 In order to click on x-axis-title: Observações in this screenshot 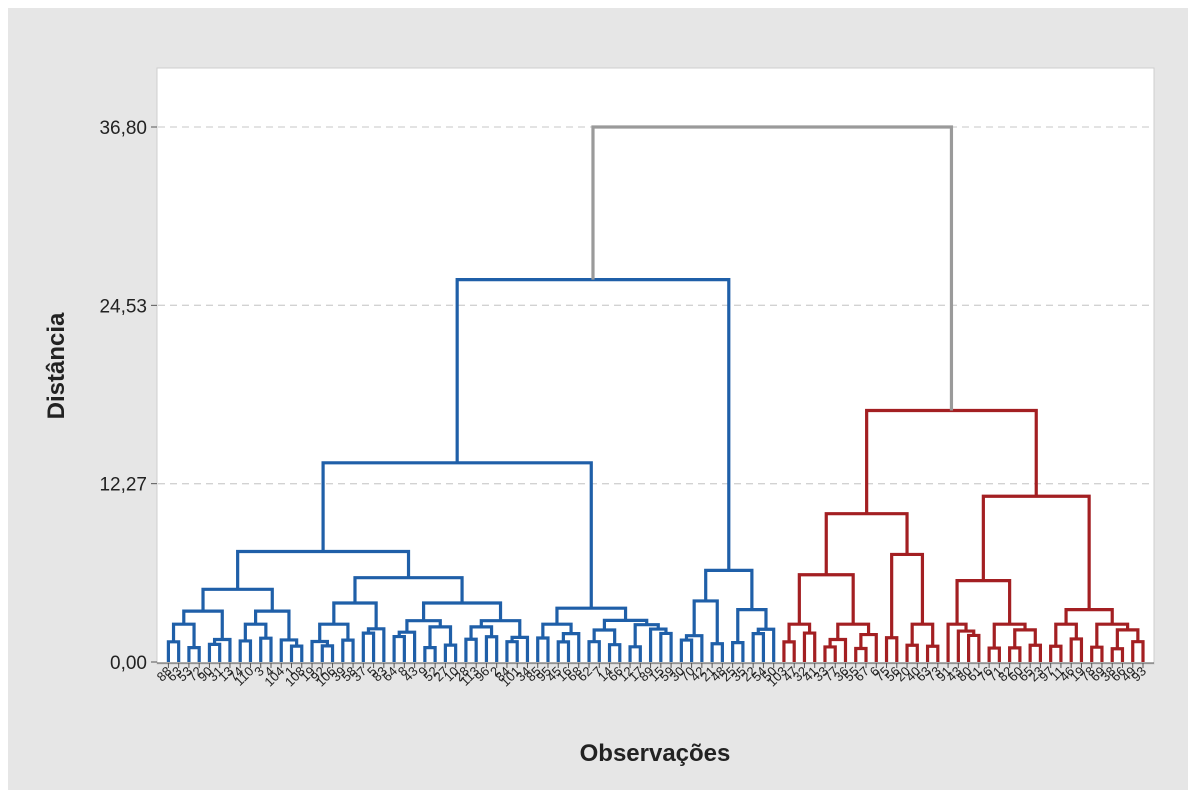, I will do `click(655, 753)`.